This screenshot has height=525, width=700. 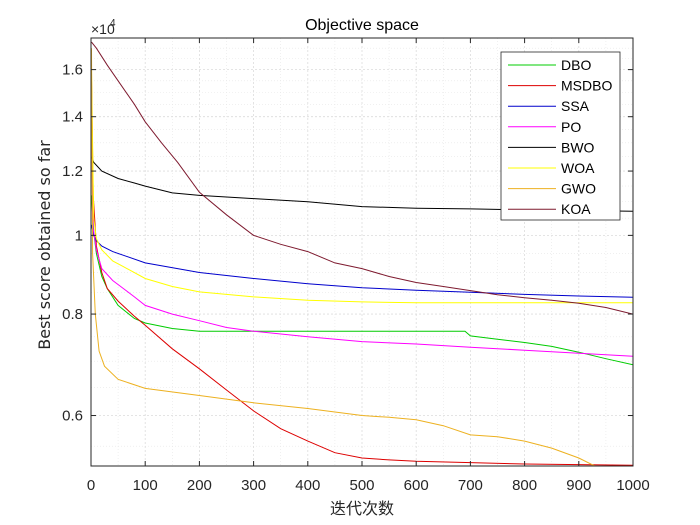 I want to click on x-tick-label: 600, so click(x=416, y=485).